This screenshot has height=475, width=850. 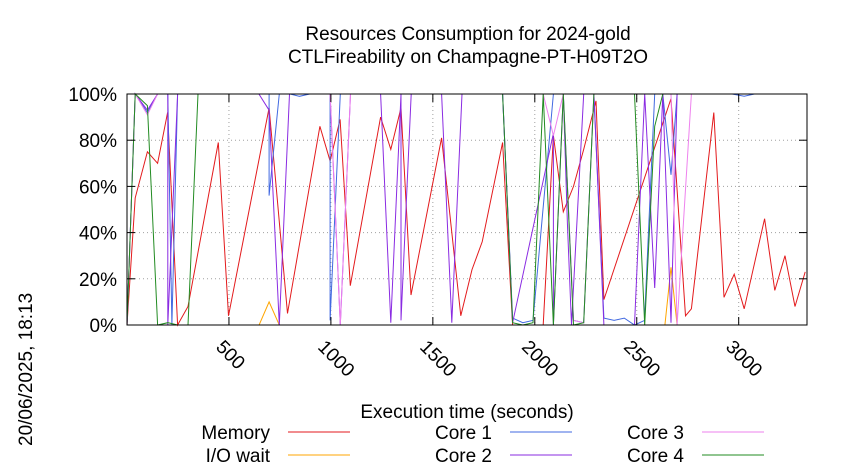 I want to click on y-tick-label: 80%, so click(x=98, y=141).